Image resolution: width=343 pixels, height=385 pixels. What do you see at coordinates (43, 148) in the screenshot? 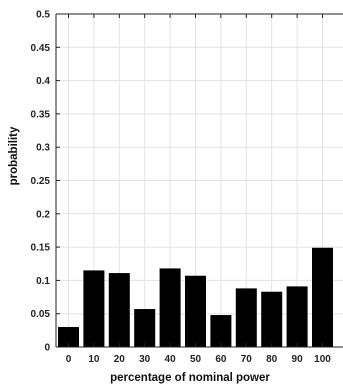
I see `y-tick-label: 0.3` at bounding box center [43, 148].